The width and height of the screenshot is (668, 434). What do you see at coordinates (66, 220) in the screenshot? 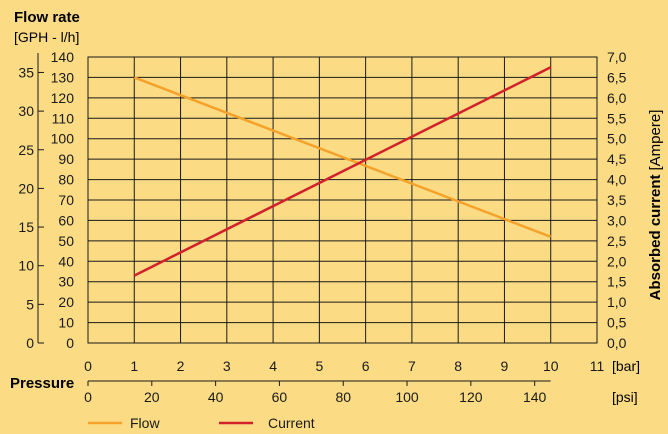
I see `flow-tick-label: 60` at bounding box center [66, 220].